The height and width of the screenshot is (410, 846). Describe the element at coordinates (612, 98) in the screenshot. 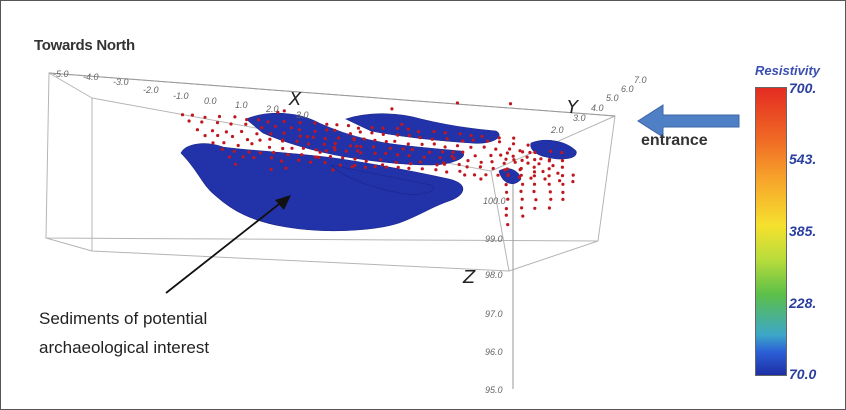

I see `y-tick-label: 5.0` at that location.